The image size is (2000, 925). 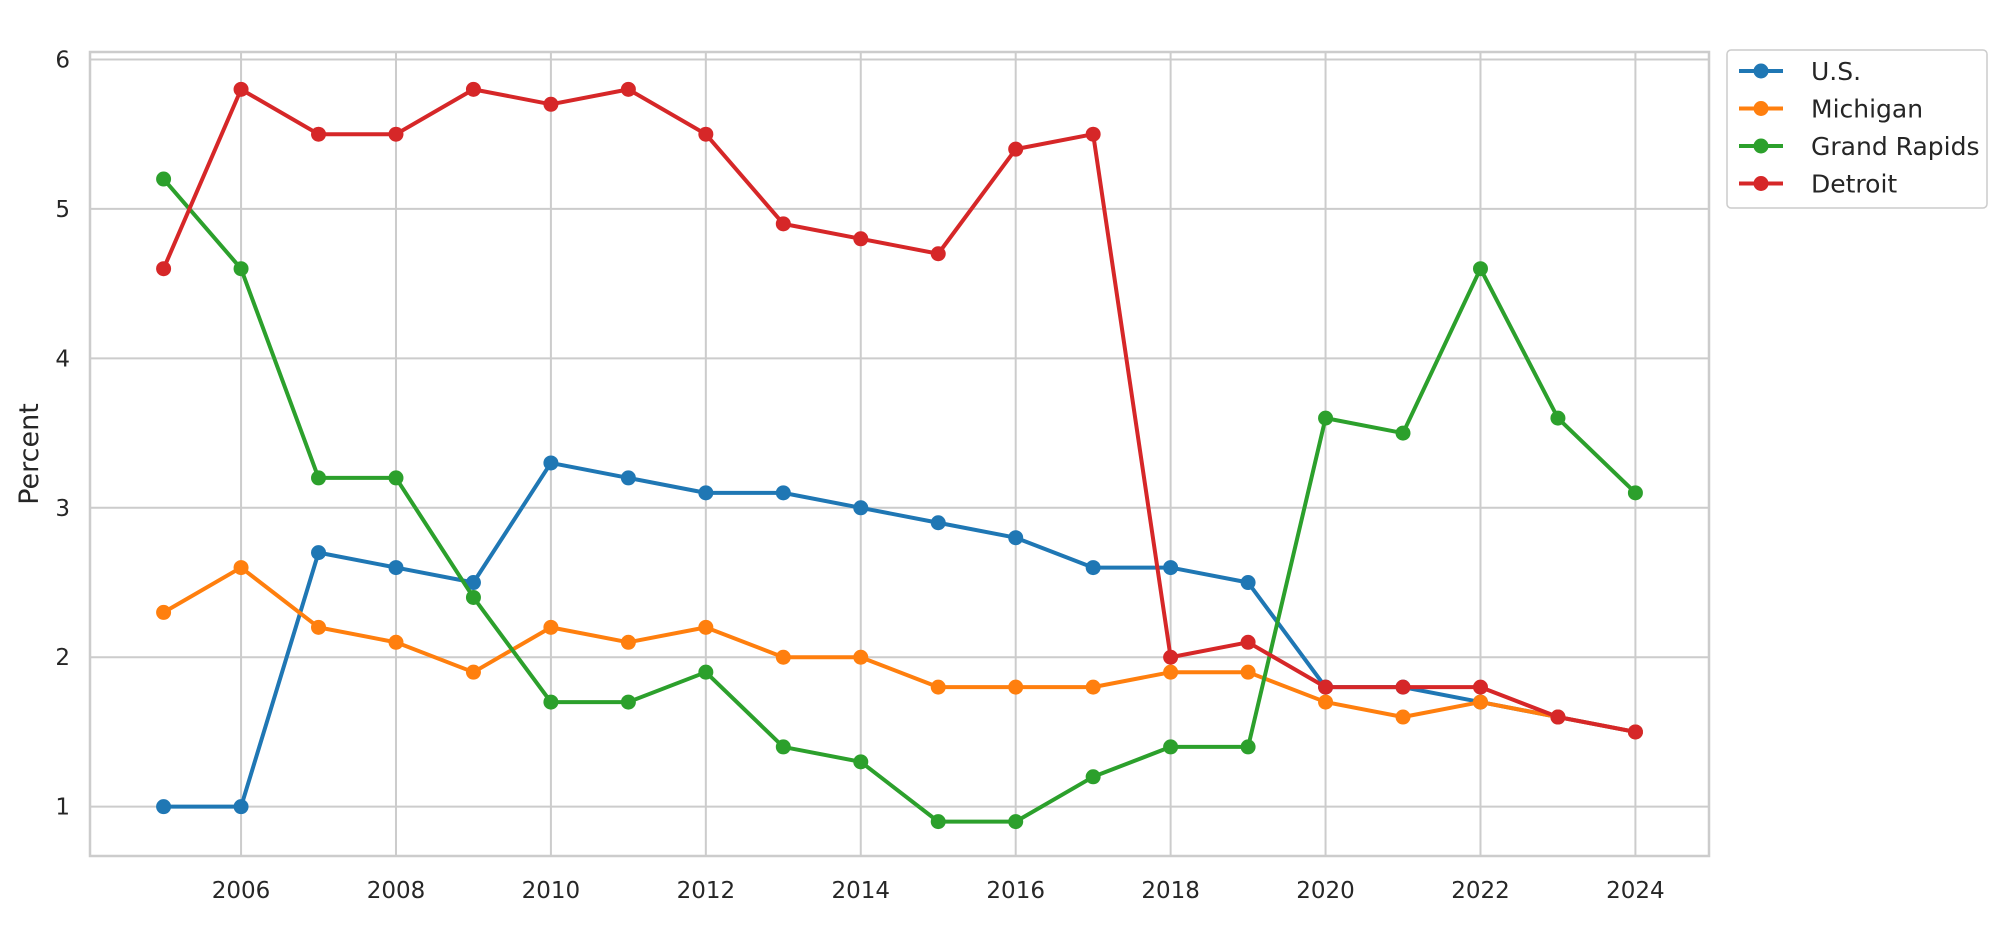 I want to click on legend: U.S. Michigan Grand Rapids Detroit, so click(x=1857, y=129).